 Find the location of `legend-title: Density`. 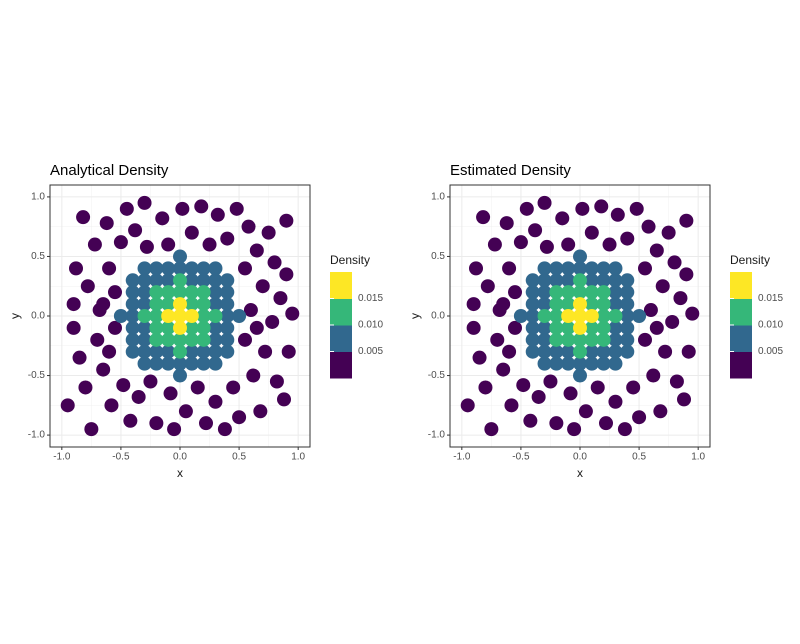

legend-title: Density is located at coordinates (350, 260).